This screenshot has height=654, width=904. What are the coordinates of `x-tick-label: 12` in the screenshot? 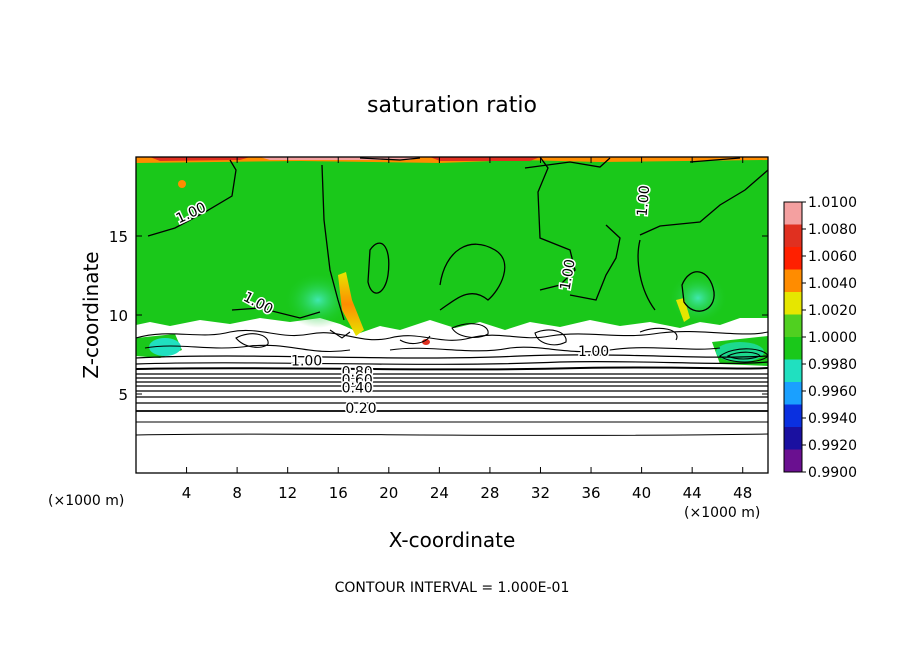 It's located at (287, 493).